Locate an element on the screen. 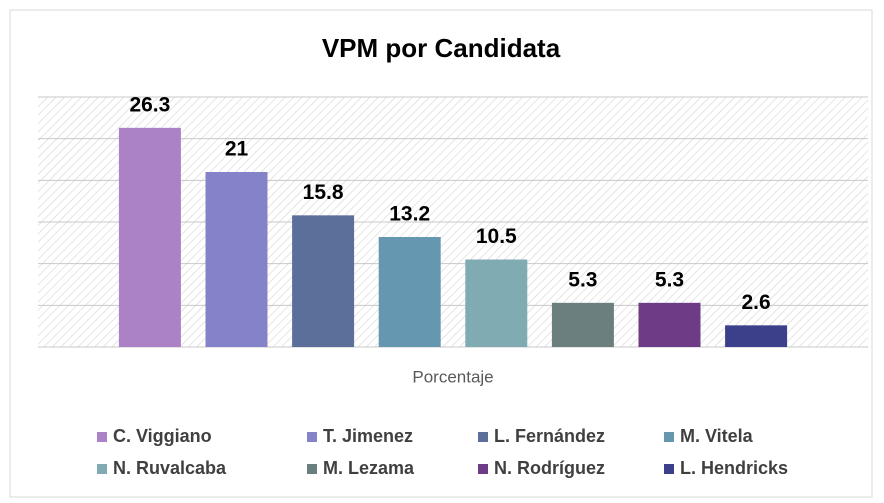 The image size is (884, 503). legend-label: L. Hendricks is located at coordinates (734, 468).